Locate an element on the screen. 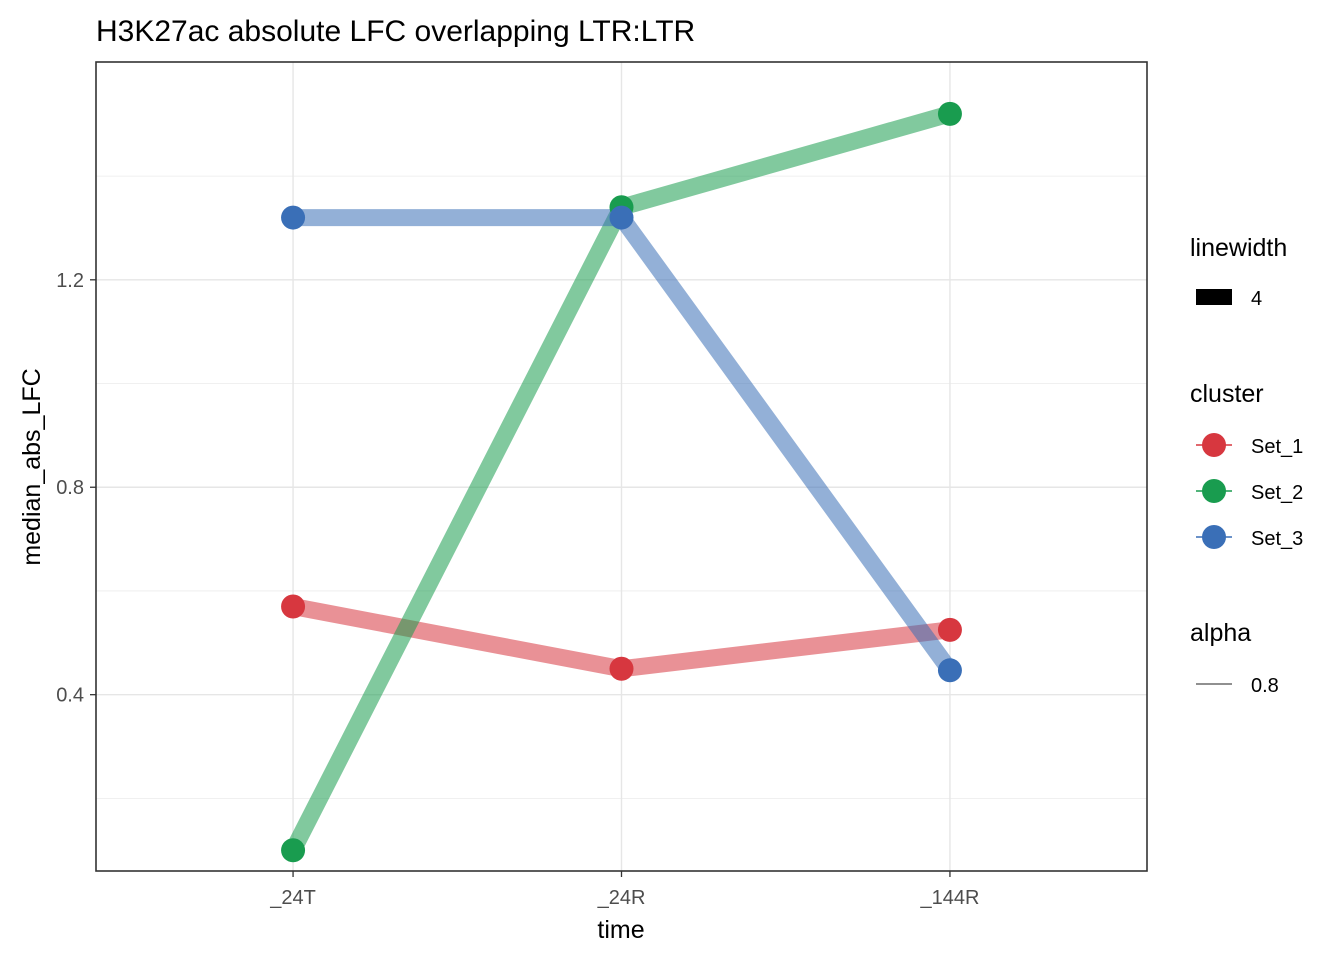 The image size is (1344, 960). legend-cluster: cluster Set_1 Set_2 Set_3 is located at coordinates (1246, 465).